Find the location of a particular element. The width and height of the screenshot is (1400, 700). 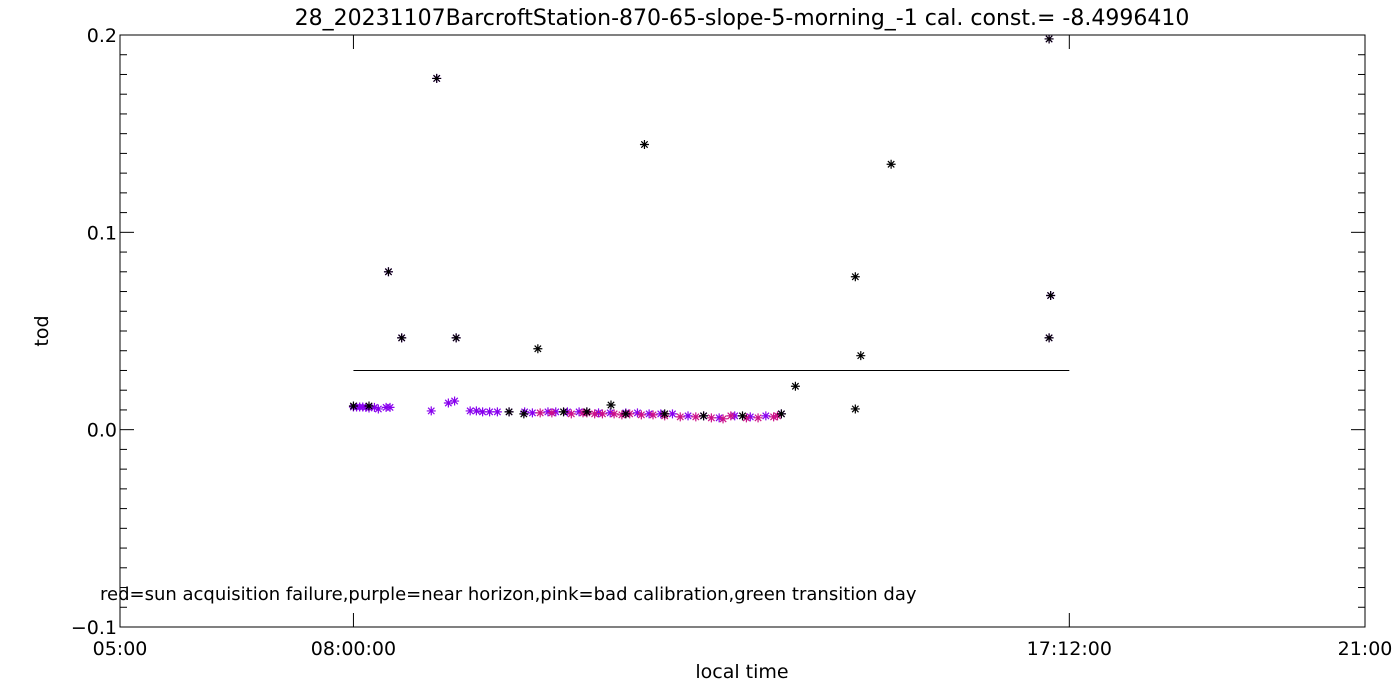

y-tick-label: −0.1 is located at coordinates (94, 628).